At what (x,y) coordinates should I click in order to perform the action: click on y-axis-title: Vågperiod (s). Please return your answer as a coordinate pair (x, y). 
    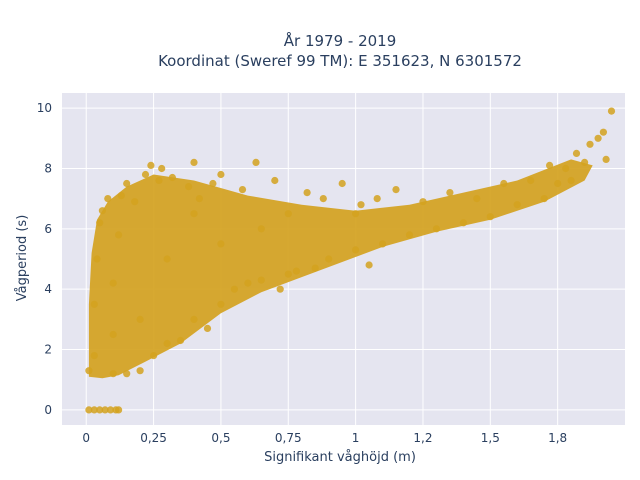
    Looking at the image, I should click on (22, 258).